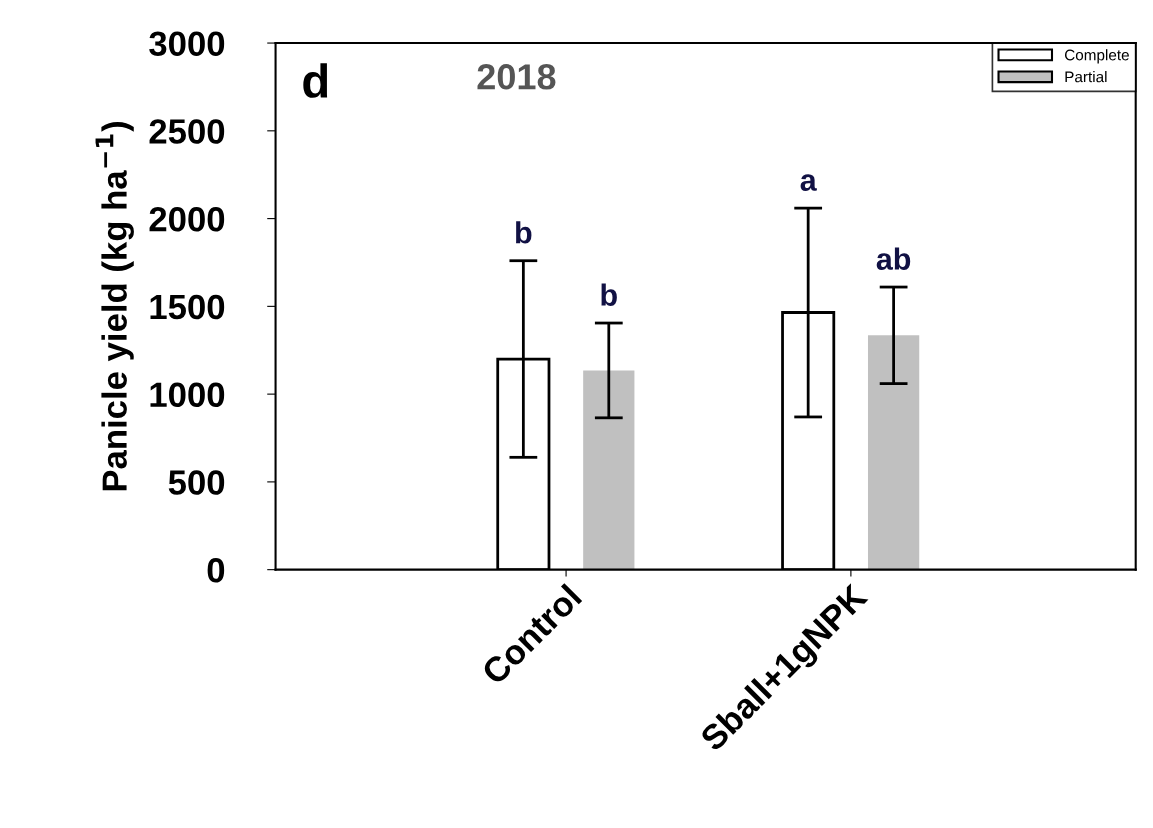  What do you see at coordinates (187, 131) in the screenshot?
I see `y-tick-label: 2500` at bounding box center [187, 131].